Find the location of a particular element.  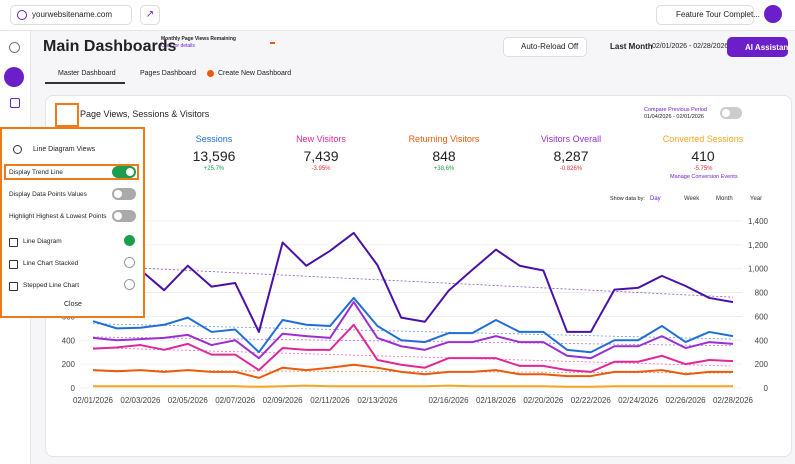

stat-label: Returning Visitors is located at coordinates (444, 139).